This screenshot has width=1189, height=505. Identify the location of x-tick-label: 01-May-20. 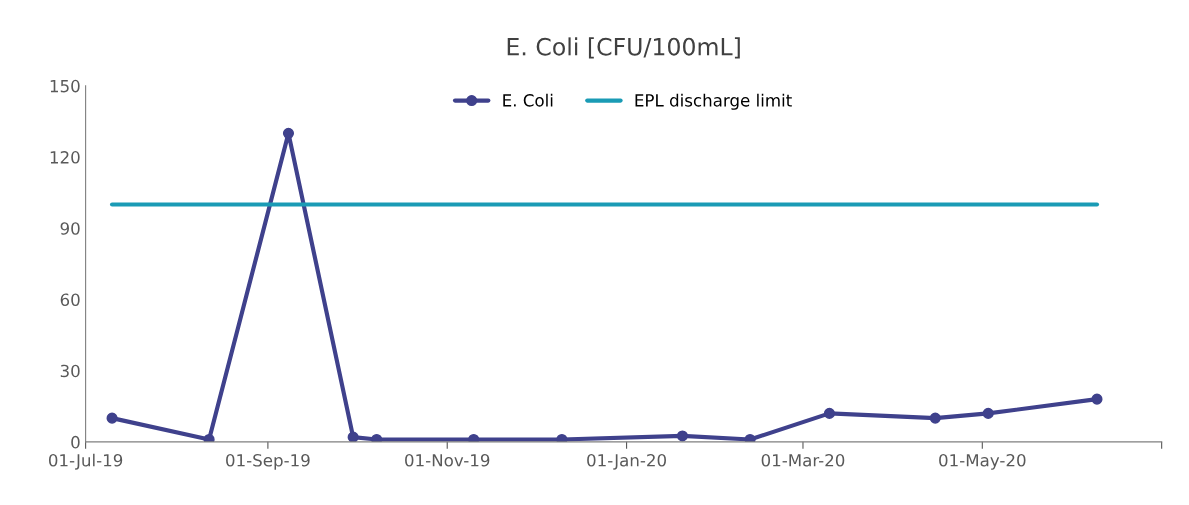
(982, 461).